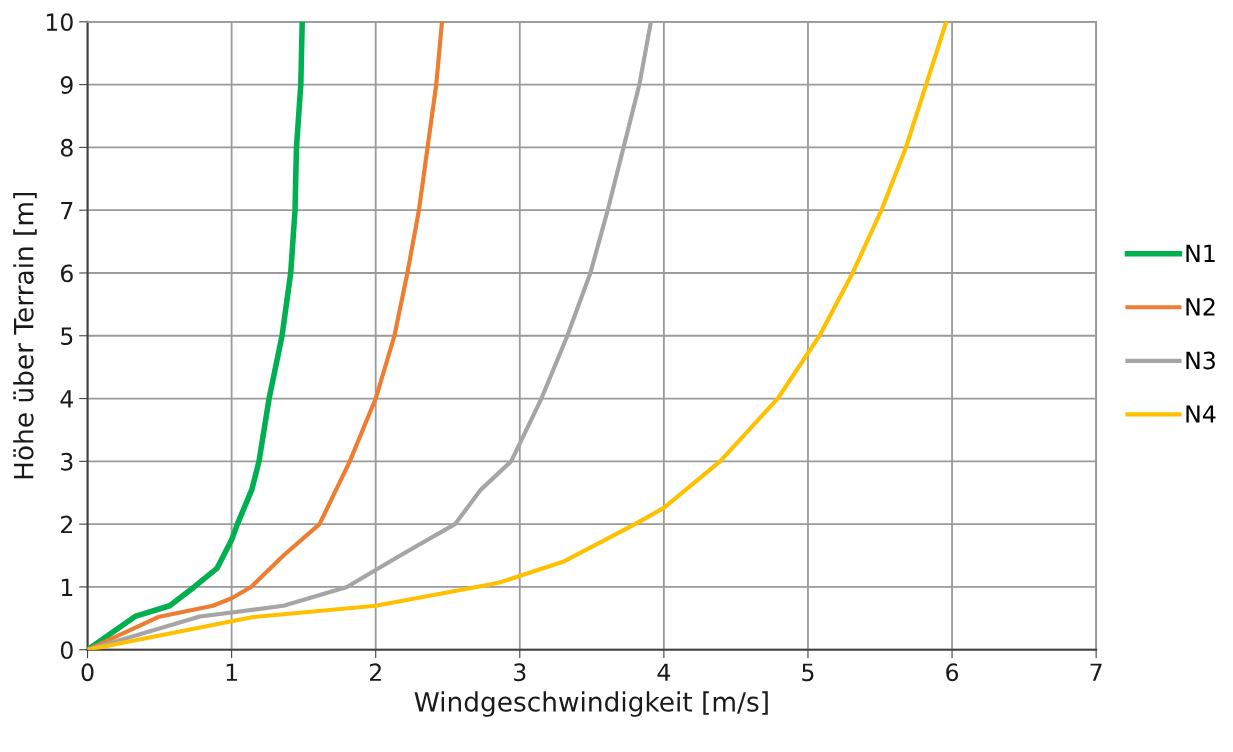 The height and width of the screenshot is (752, 1233). Describe the element at coordinates (808, 672) in the screenshot. I see `x-tick-label: 5` at that location.